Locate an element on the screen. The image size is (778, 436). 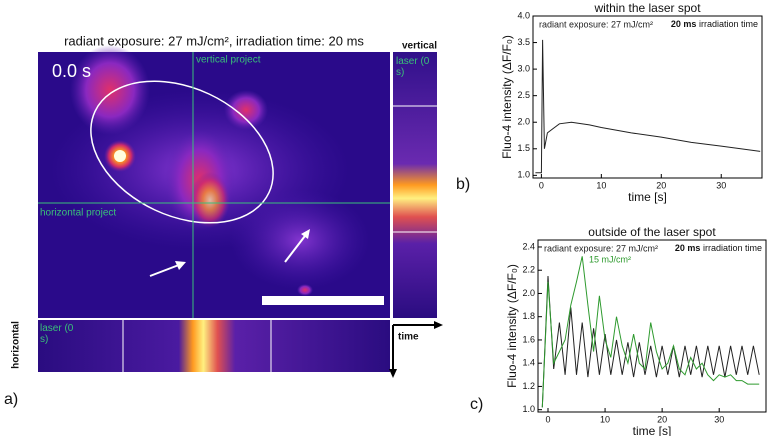
laser-vertical: laser (0 s) is located at coordinates (413, 67).